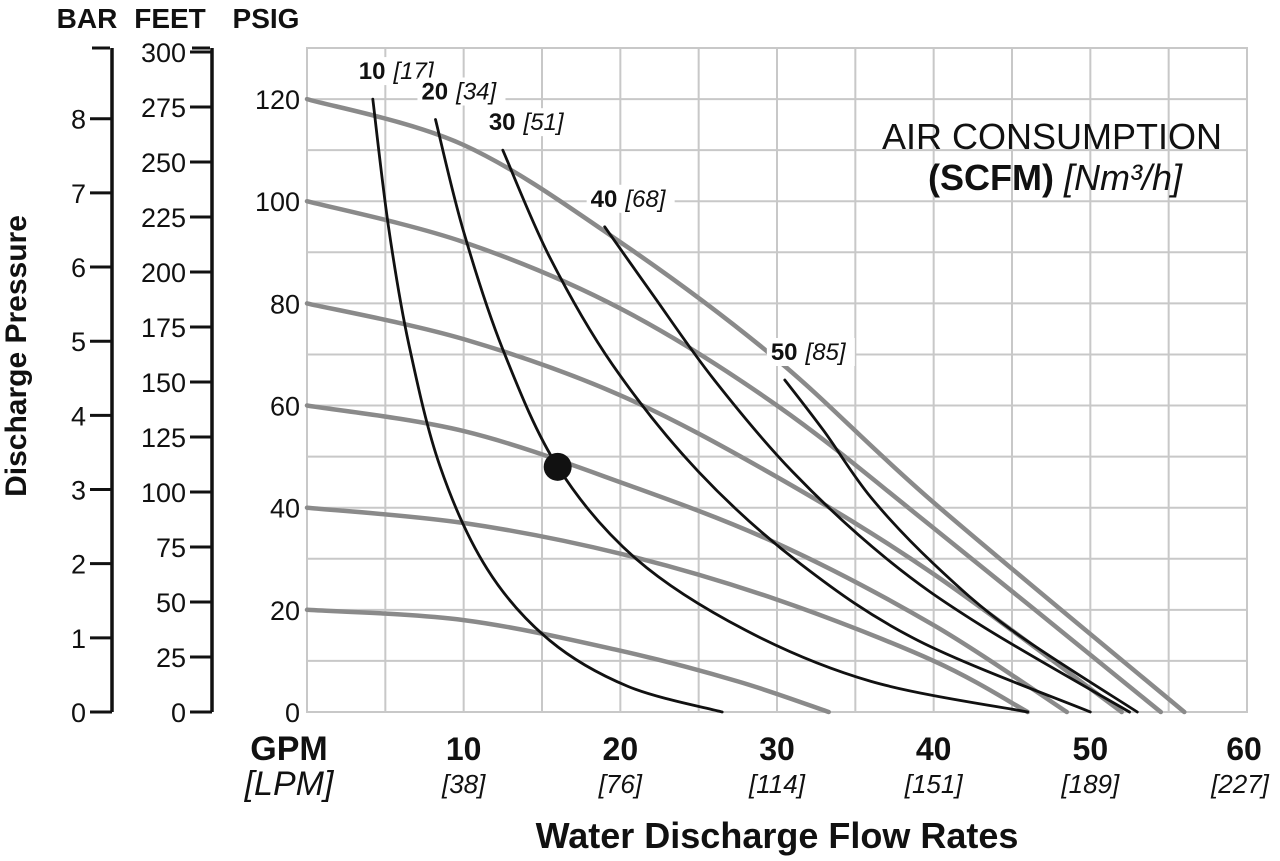  I want to click on y-tick-label: 20, so click(285, 611).